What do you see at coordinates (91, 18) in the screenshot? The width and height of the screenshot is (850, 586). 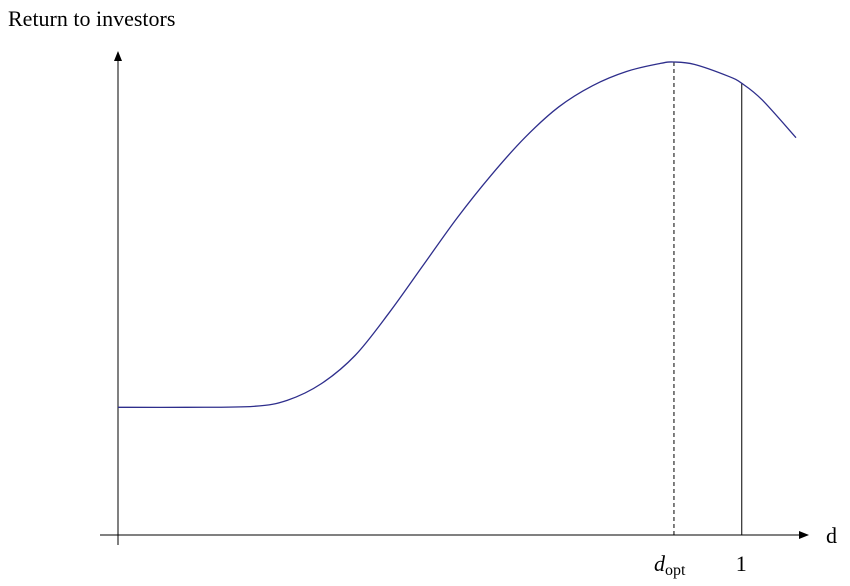 I see `y-axis-label: Return to investors` at bounding box center [91, 18].